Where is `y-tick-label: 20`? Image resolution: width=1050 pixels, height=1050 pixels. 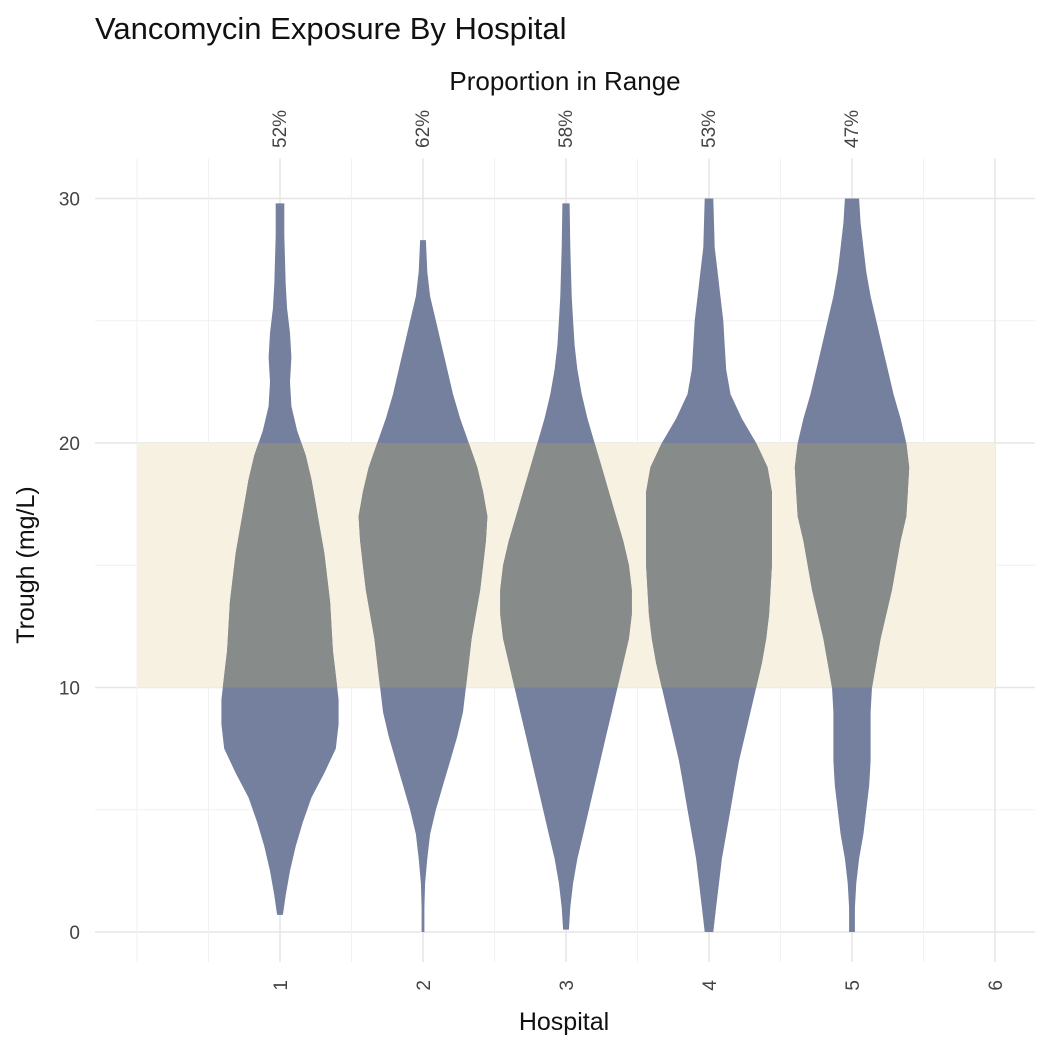
y-tick-label: 20 is located at coordinates (69, 444).